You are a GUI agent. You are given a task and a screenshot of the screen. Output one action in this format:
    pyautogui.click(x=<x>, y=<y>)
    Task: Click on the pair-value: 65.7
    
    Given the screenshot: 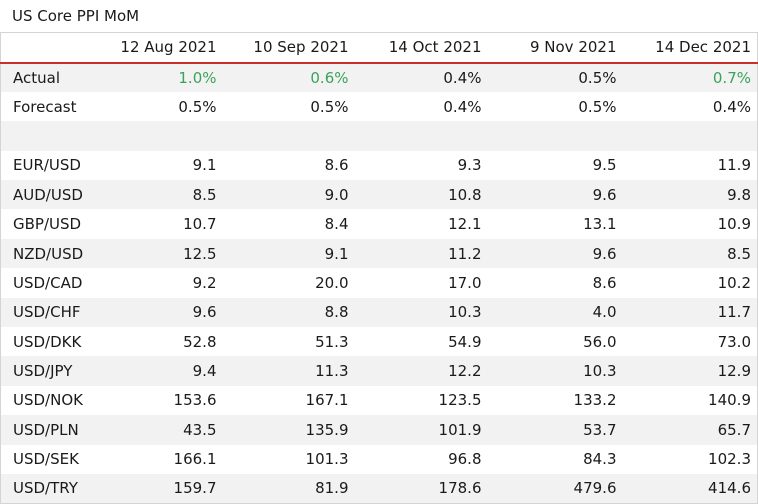 What is the action you would take?
    pyautogui.click(x=734, y=429)
    